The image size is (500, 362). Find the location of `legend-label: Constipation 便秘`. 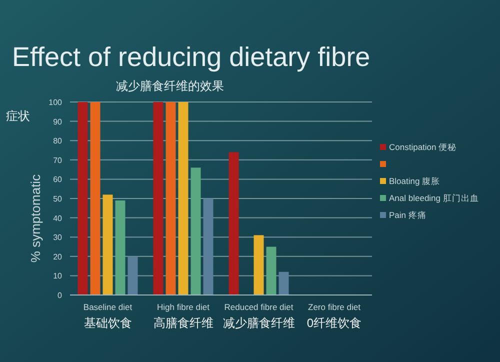

legend-label: Constipation 便秘 is located at coordinates (423, 147).